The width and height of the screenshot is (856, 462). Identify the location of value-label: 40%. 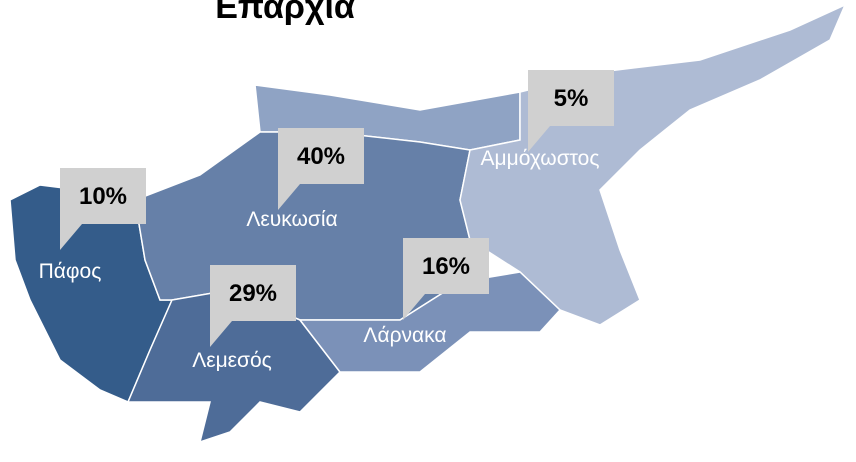
(321, 156).